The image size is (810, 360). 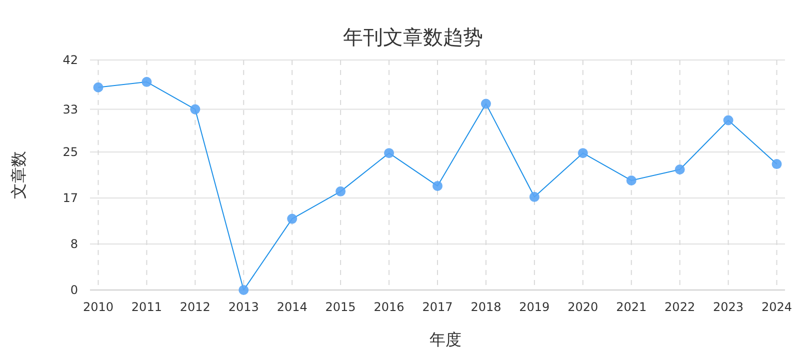 I want to click on y-tick-label: 0, so click(x=74, y=290).